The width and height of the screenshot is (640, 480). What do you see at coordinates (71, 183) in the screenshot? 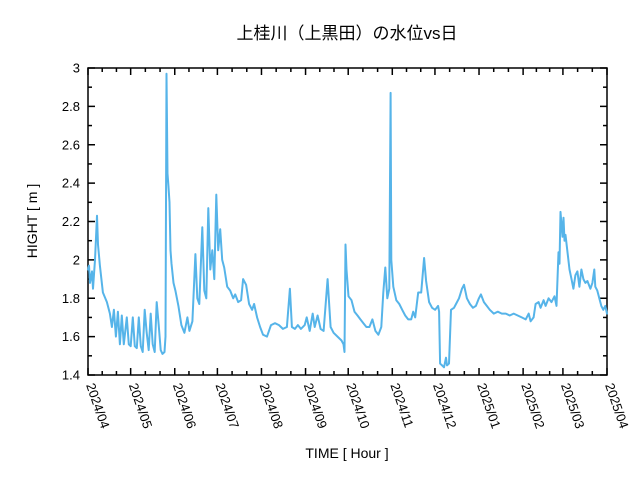
I see `y-tick-label: 2.4` at bounding box center [71, 183].